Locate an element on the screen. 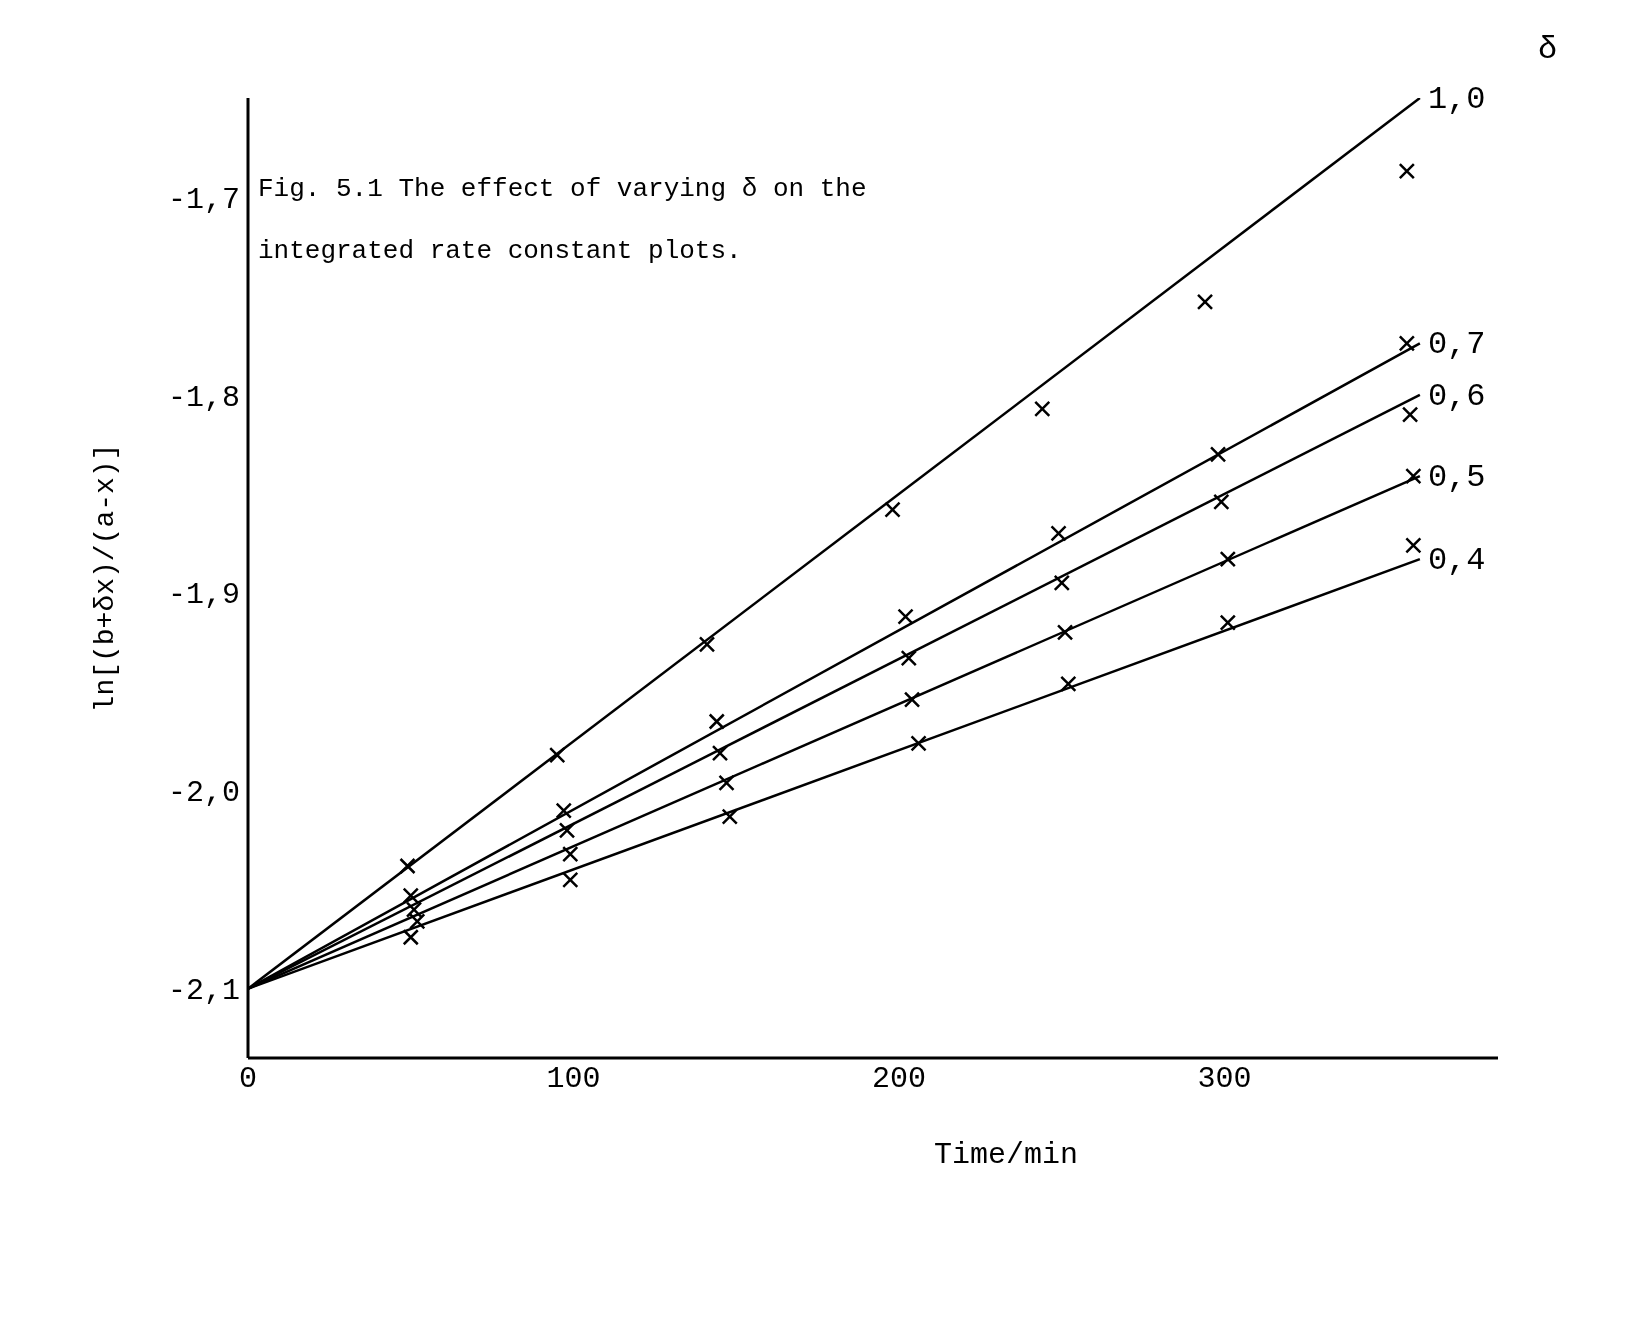 The height and width of the screenshot is (1323, 1652). y-tick-label: -2,0 is located at coordinates (203, 793).